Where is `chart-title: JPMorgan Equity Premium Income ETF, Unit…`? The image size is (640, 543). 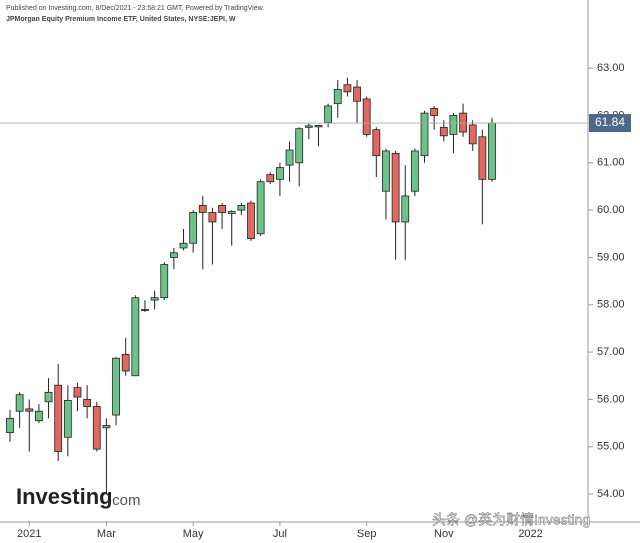 chart-title: JPMorgan Equity Premium Income ETF, Unit… is located at coordinates (121, 19).